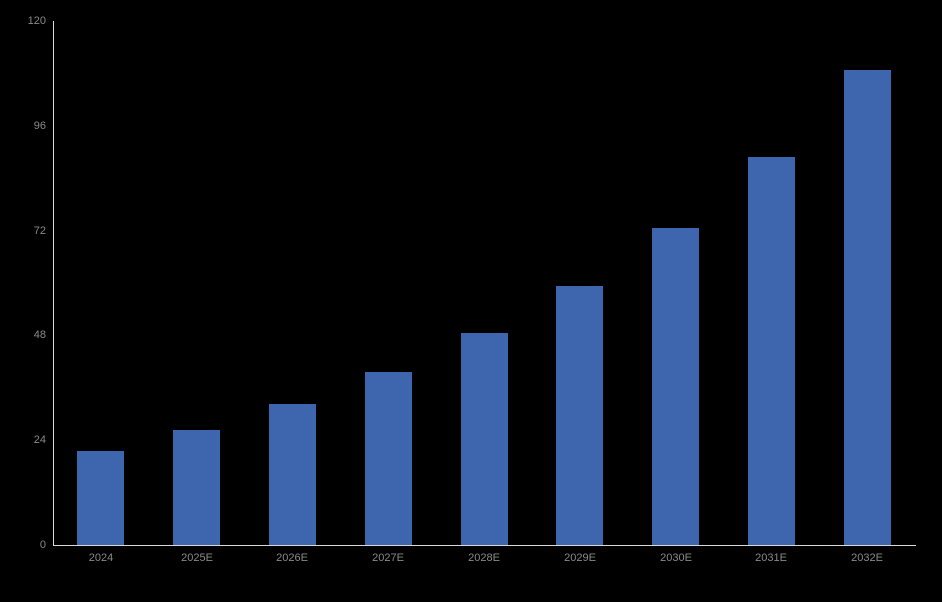  What do you see at coordinates (771, 558) in the screenshot?
I see `x-axis-tick-label: 2031E` at bounding box center [771, 558].